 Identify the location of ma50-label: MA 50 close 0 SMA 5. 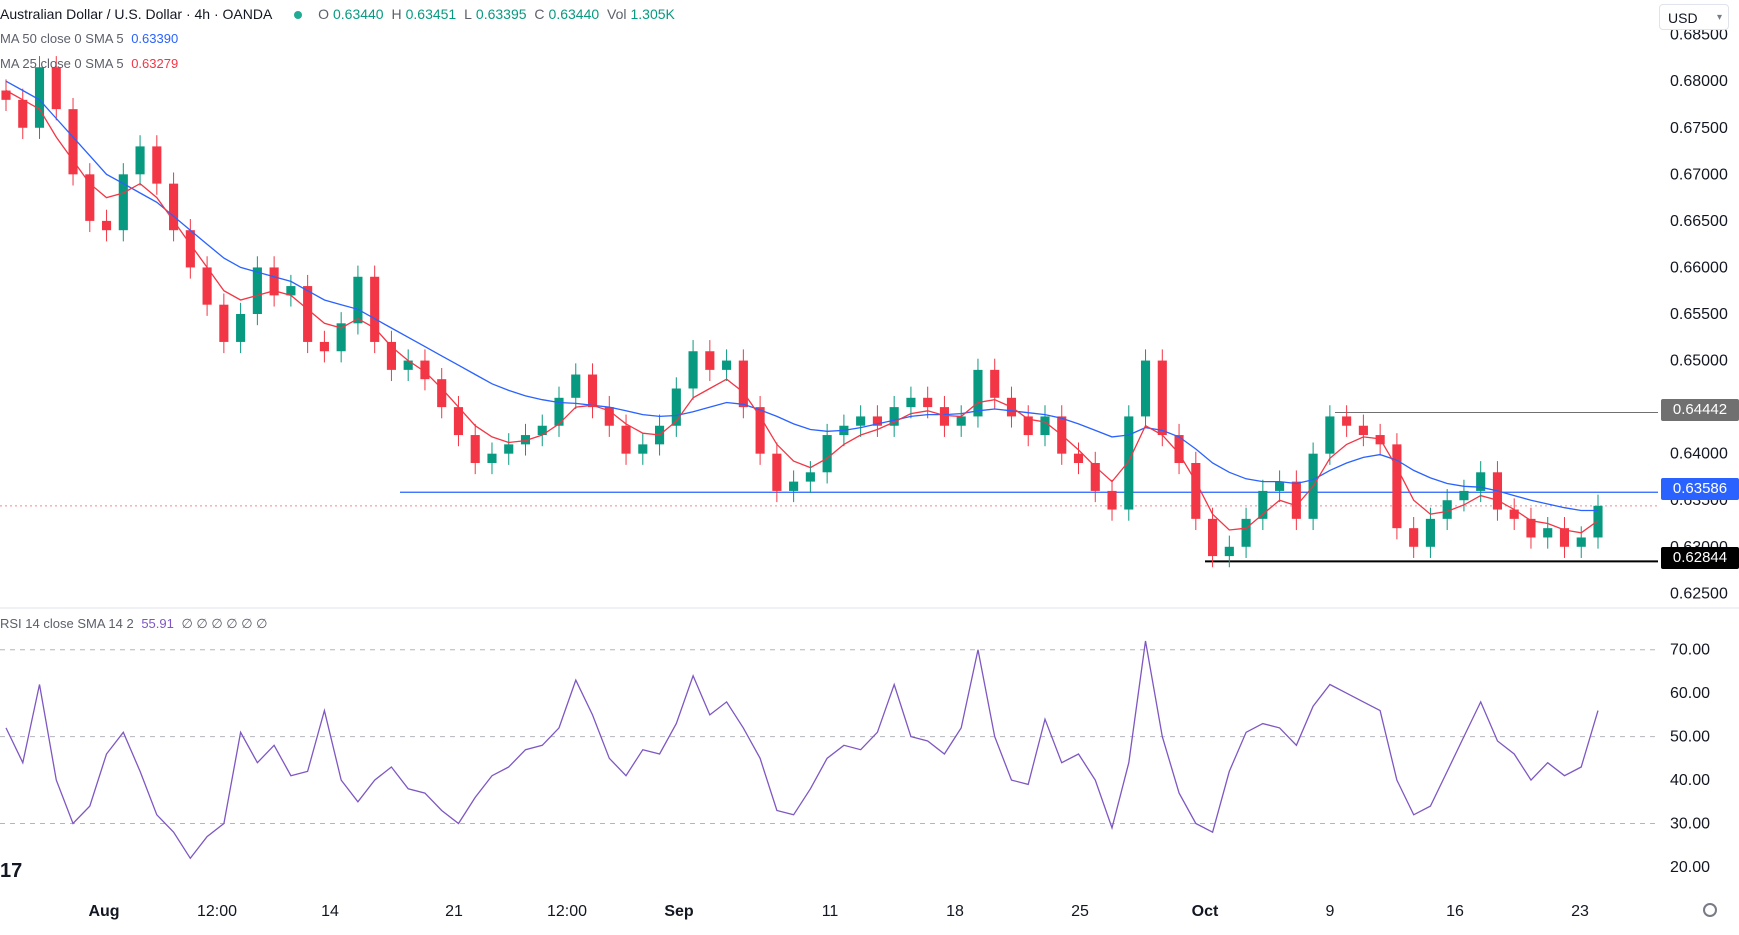
(62, 38).